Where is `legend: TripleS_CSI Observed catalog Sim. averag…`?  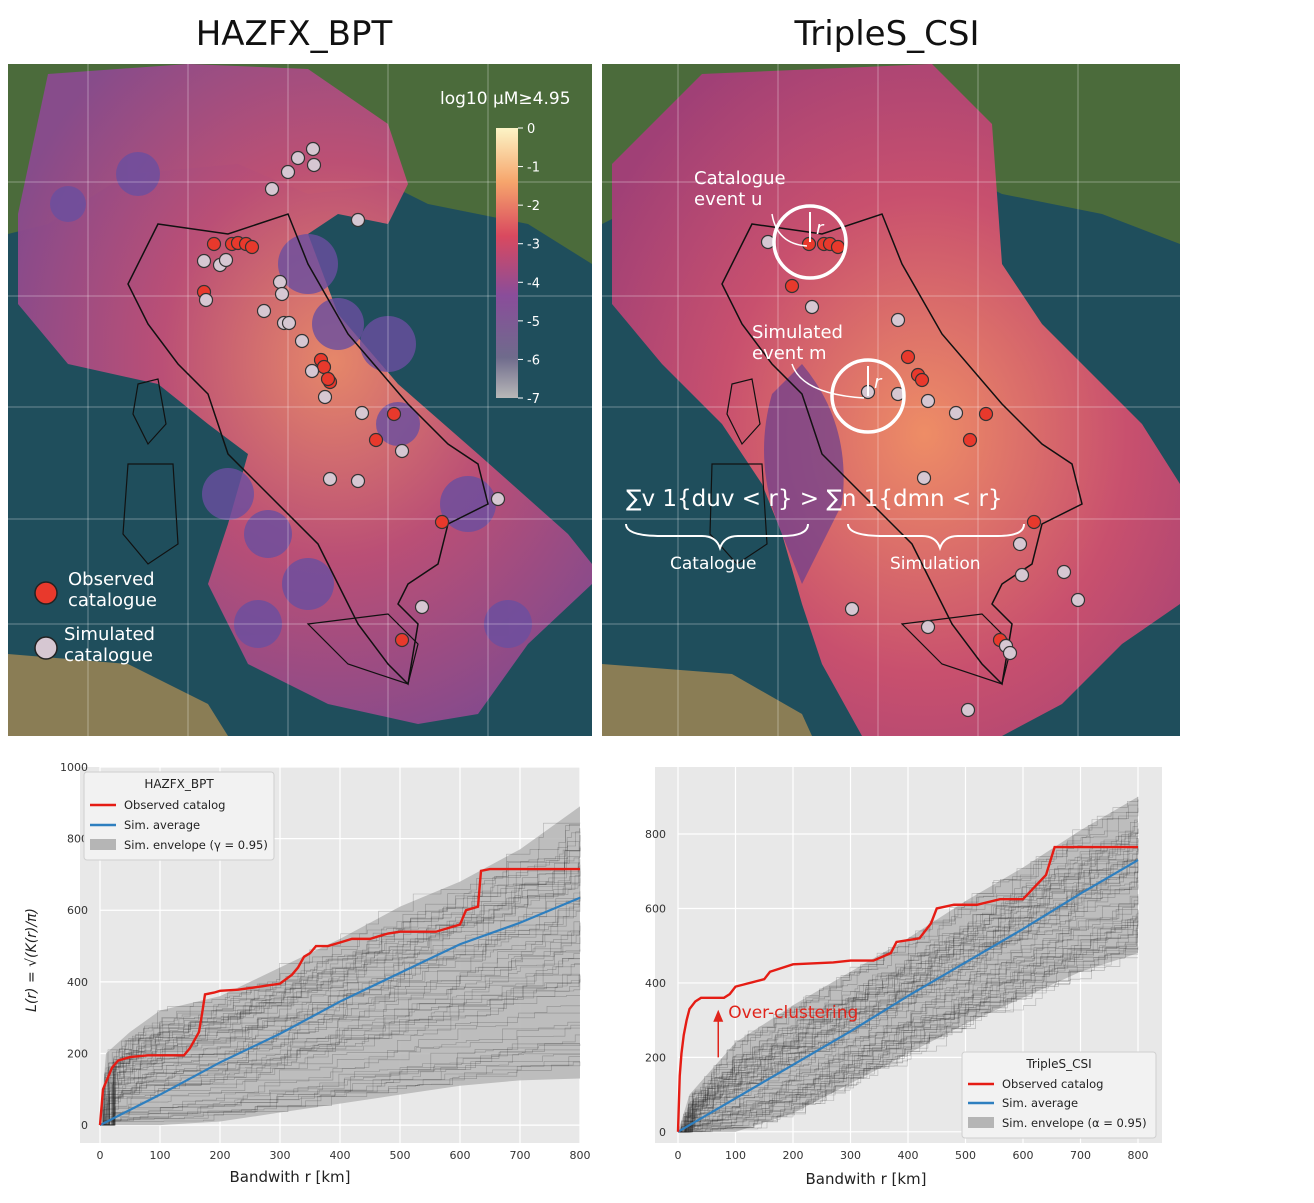
legend: TripleS_CSI Observed catalog Sim. averag… is located at coordinates (1059, 1095).